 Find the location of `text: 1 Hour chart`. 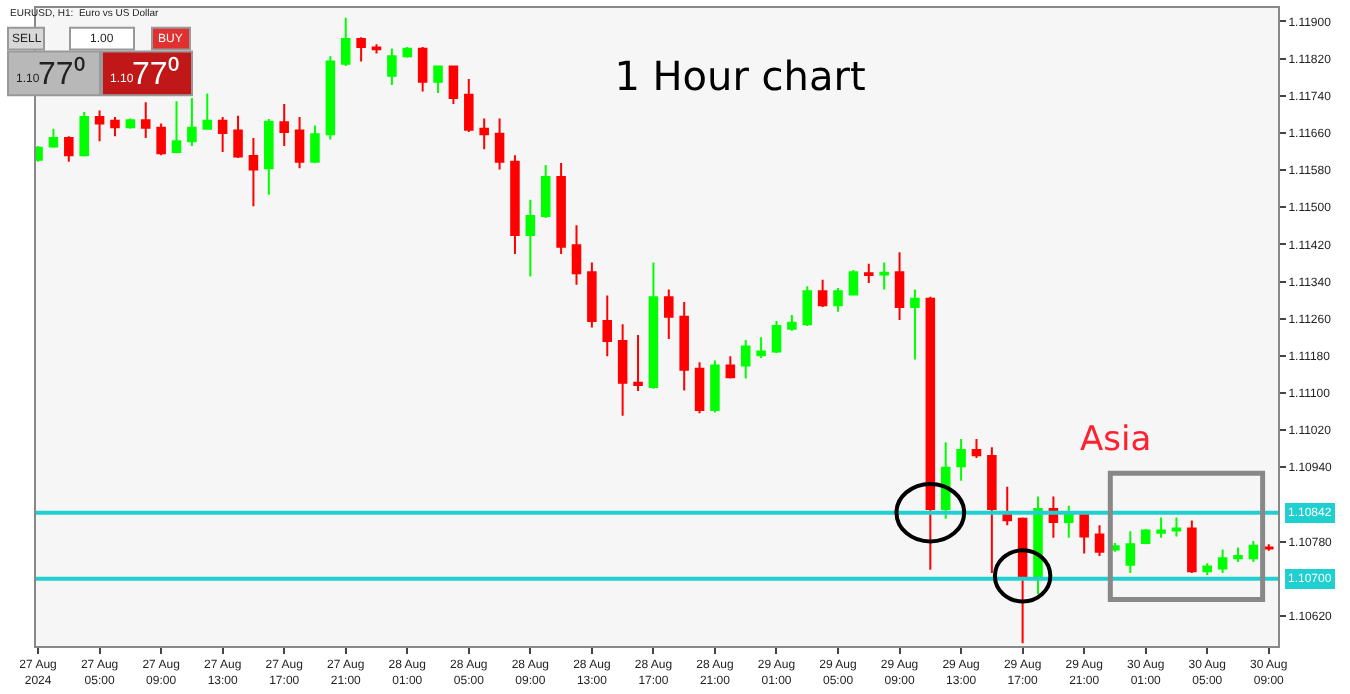

text: 1 Hour chart is located at coordinates (740, 76).